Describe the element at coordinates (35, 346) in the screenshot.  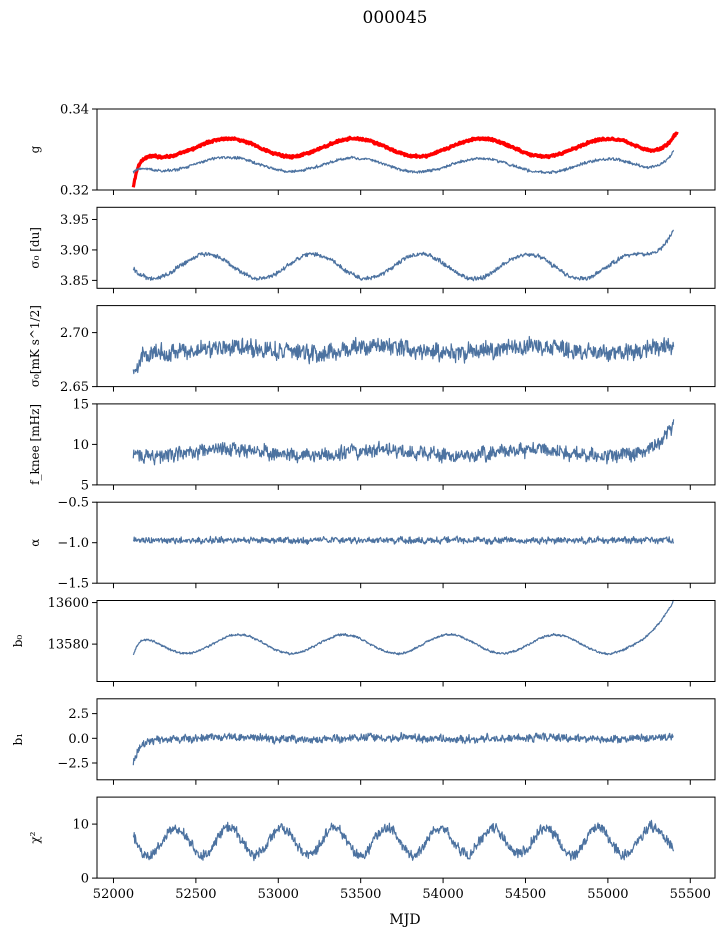
I see `y-axis-label-sigma0_mKs: σ₀[mK s^1/2]` at that location.